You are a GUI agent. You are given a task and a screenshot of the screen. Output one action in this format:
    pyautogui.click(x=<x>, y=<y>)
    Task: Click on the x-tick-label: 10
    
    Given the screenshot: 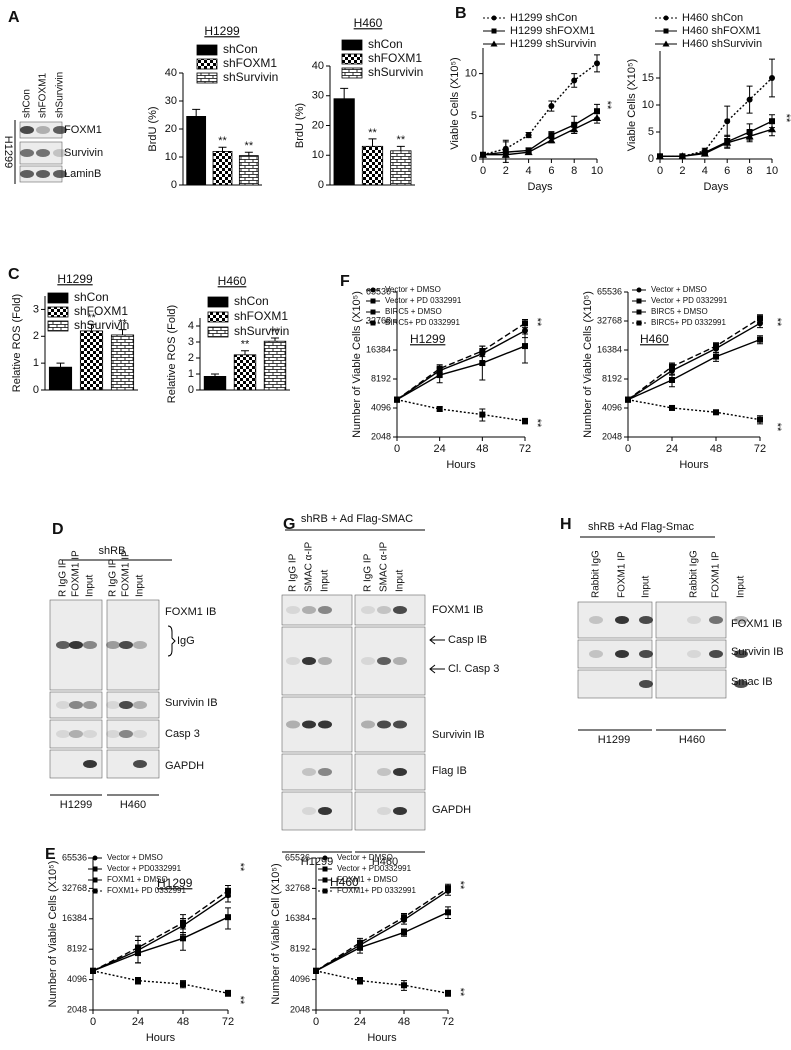 What is the action you would take?
    pyautogui.click(x=597, y=171)
    